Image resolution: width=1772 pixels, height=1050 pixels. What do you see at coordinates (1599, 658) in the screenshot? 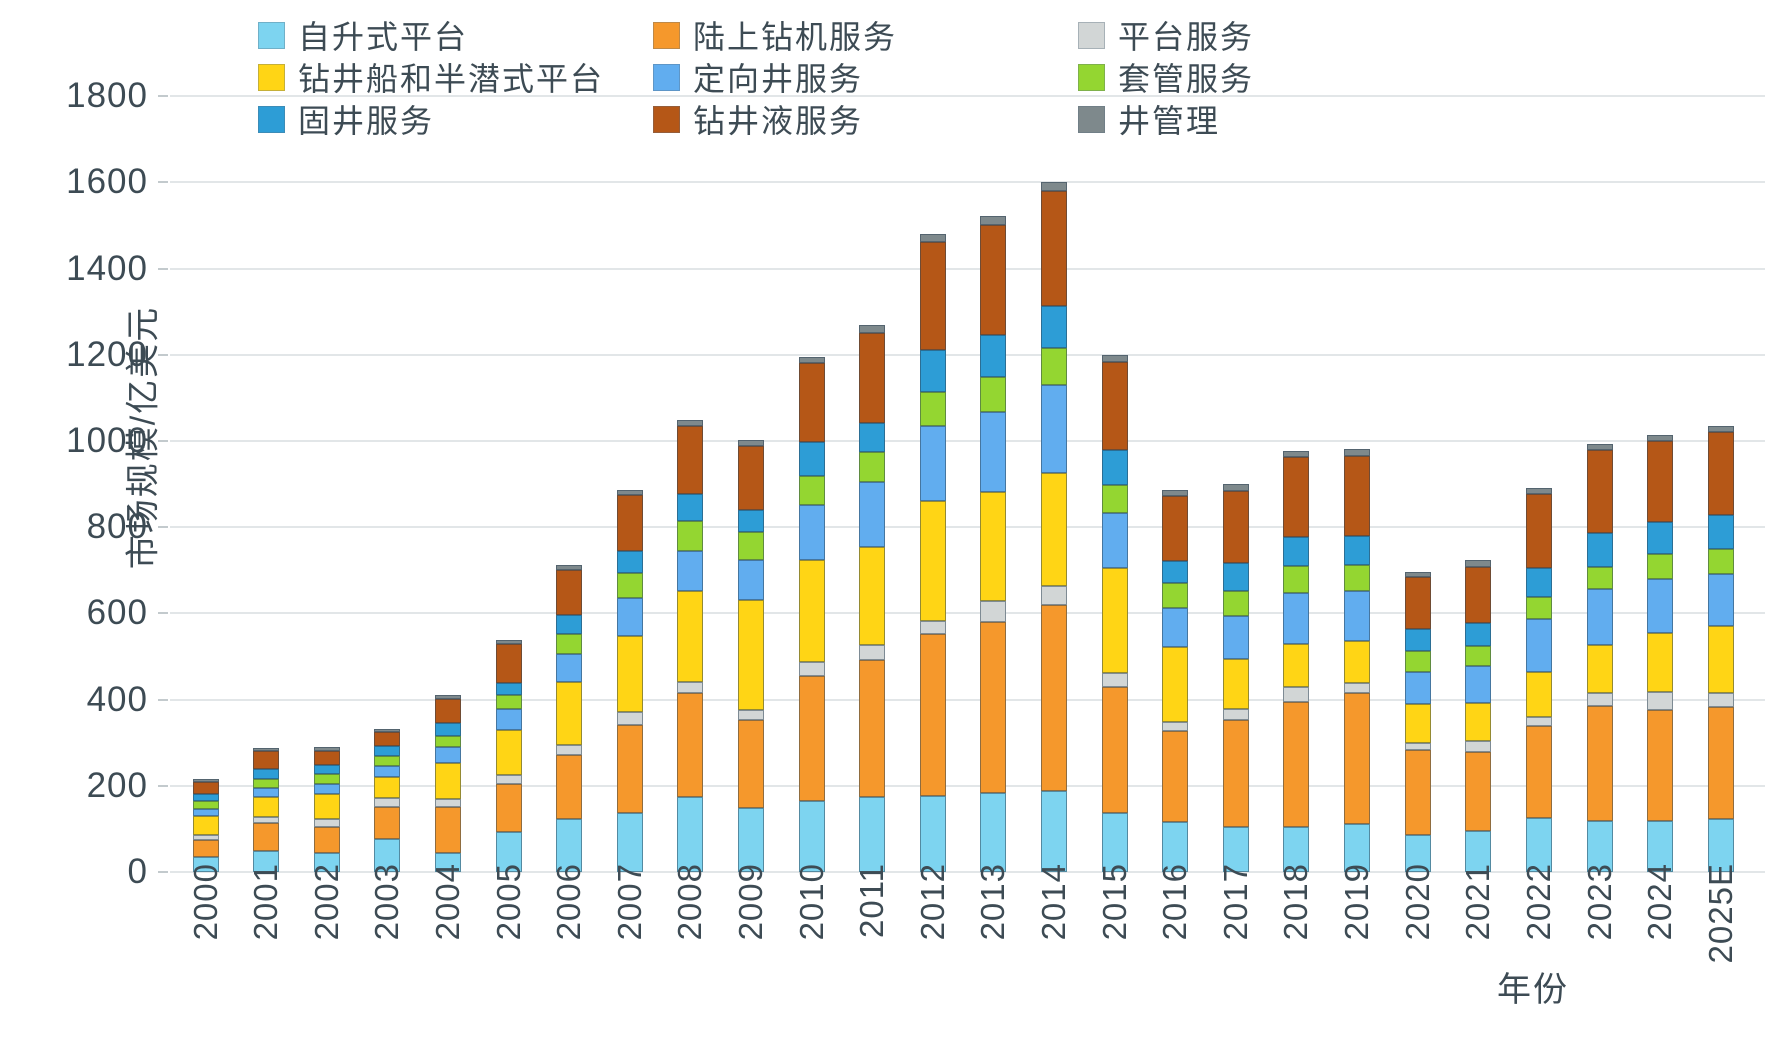
I see `bar-2023` at bounding box center [1599, 658].